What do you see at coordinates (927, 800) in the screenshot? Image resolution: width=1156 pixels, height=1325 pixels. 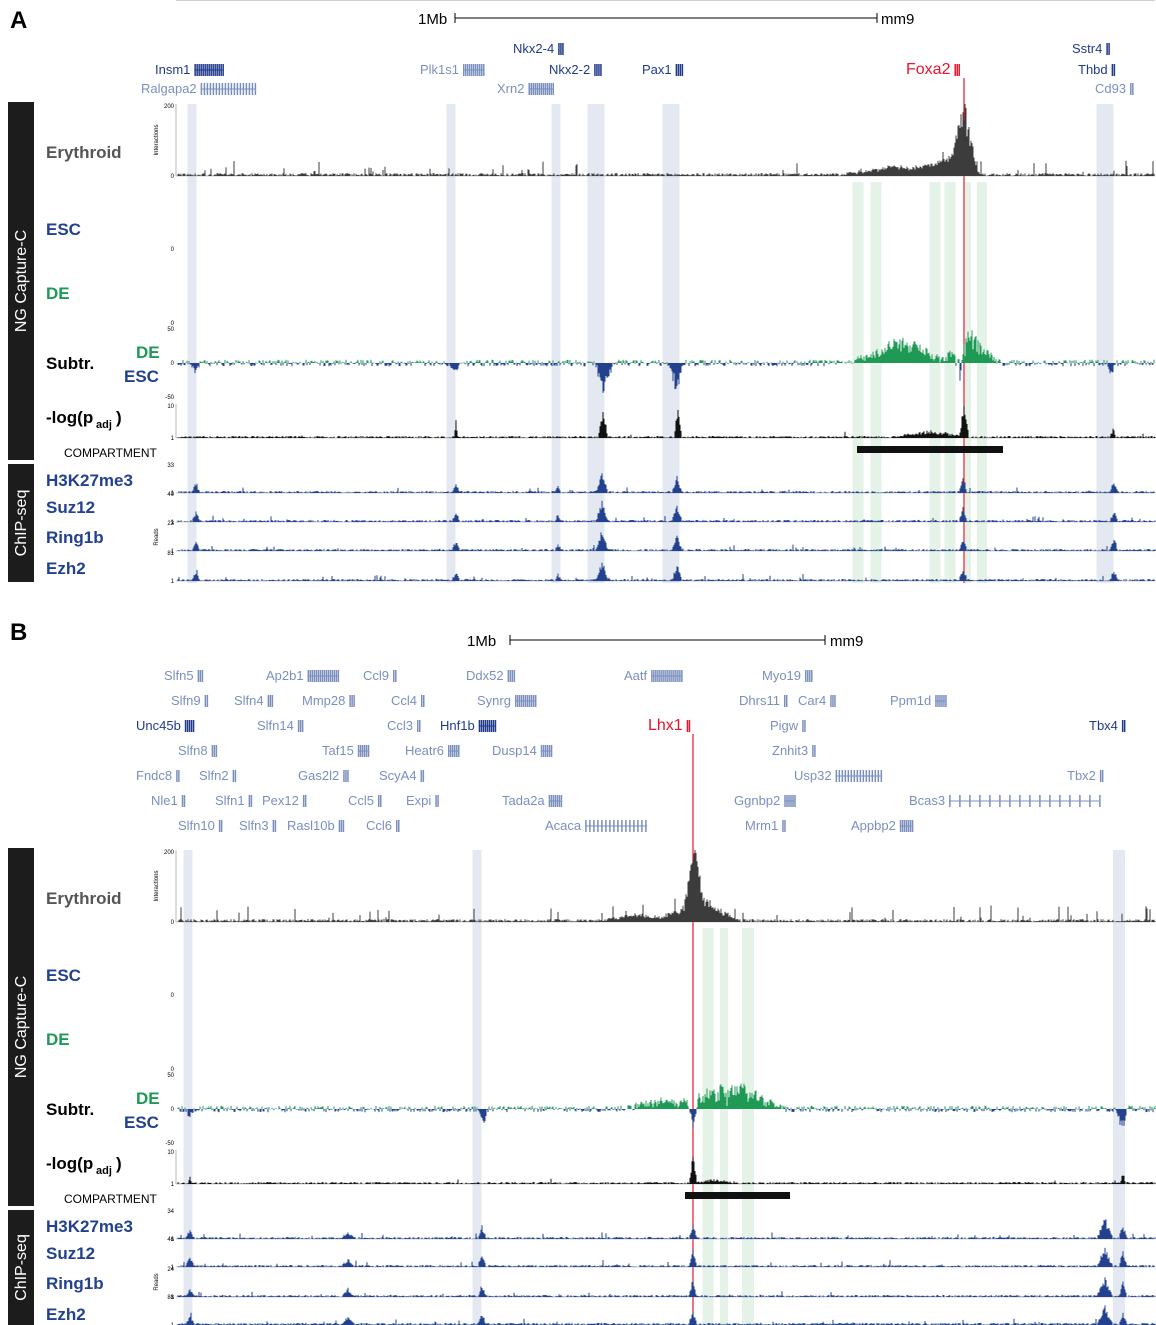 I see `gene-label: Bcas3` at bounding box center [927, 800].